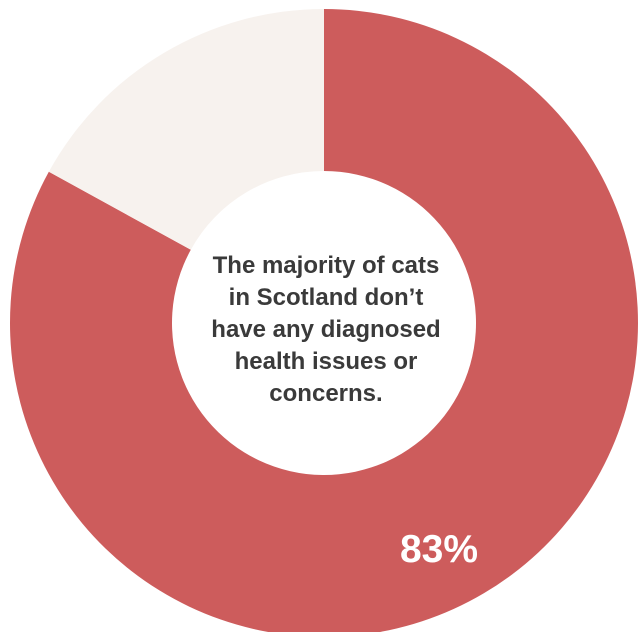  What do you see at coordinates (326, 361) in the screenshot?
I see `center-caption-line: health issues or` at bounding box center [326, 361].